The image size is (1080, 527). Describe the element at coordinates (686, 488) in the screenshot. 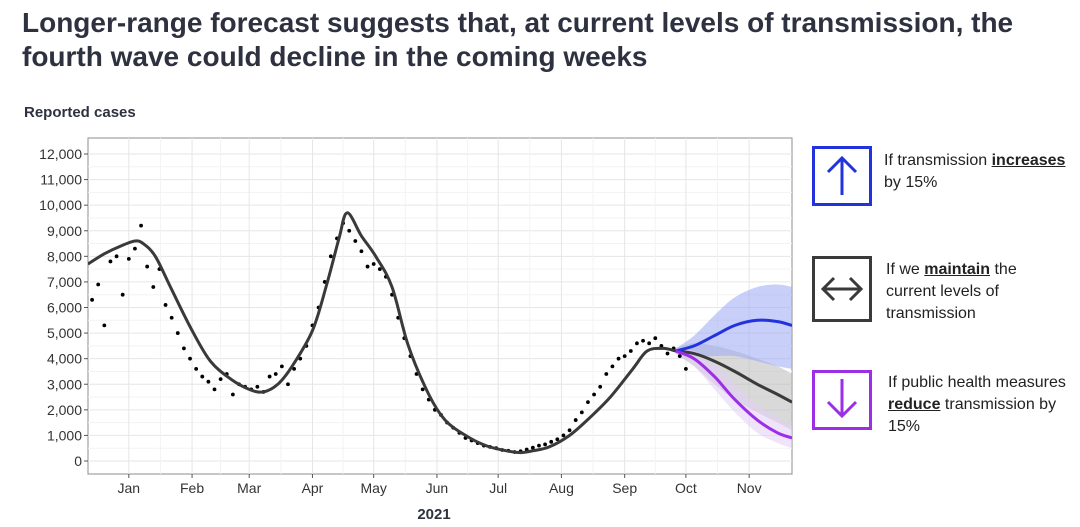

I see `x-tick-label: Oct` at that location.